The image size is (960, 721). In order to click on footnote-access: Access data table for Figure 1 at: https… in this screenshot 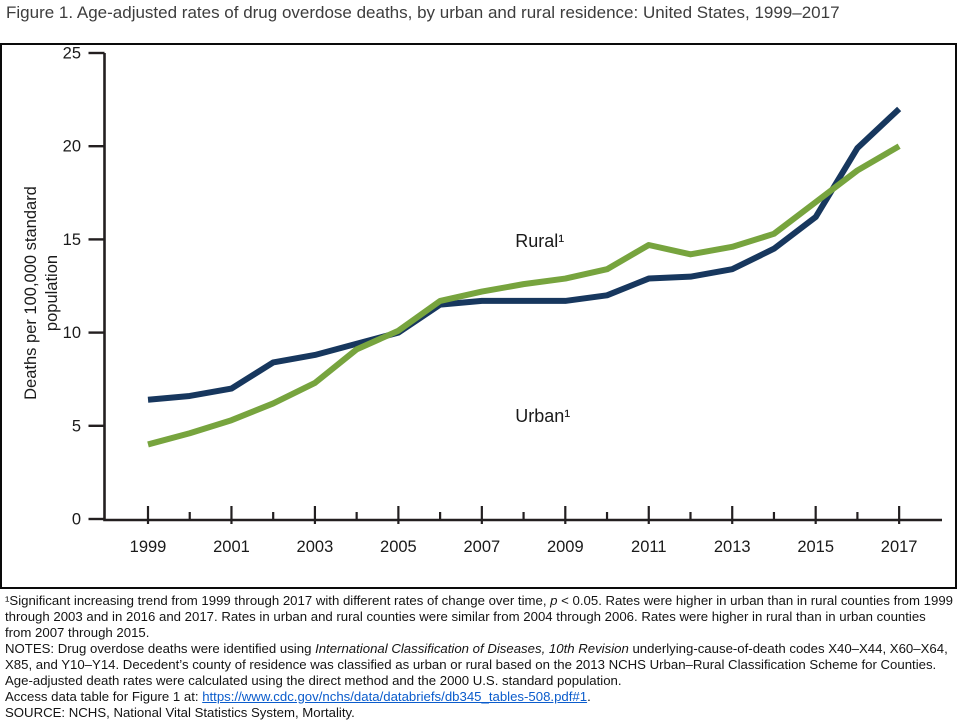, I will do `click(298, 696)`.